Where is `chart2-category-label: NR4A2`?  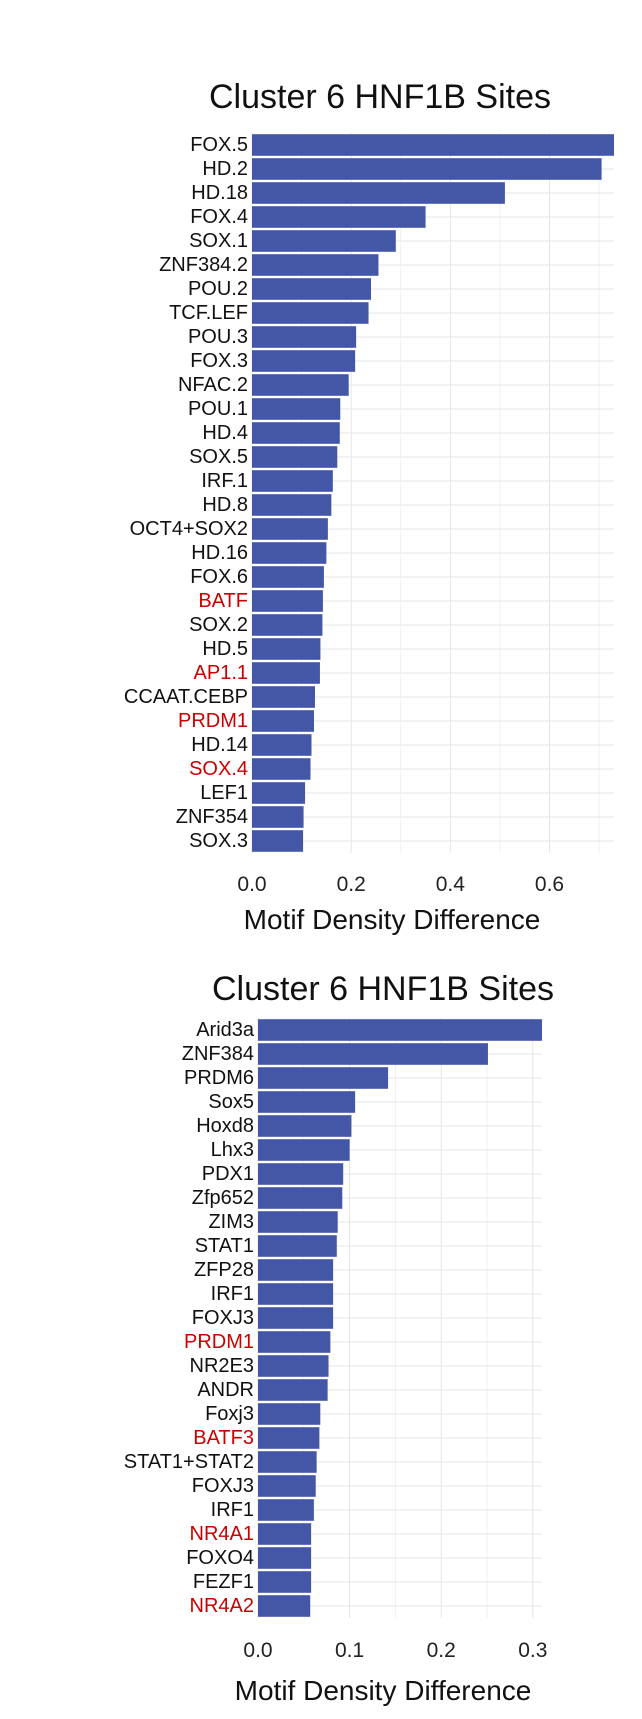
chart2-category-label: NR4A2 is located at coordinates (222, 1606).